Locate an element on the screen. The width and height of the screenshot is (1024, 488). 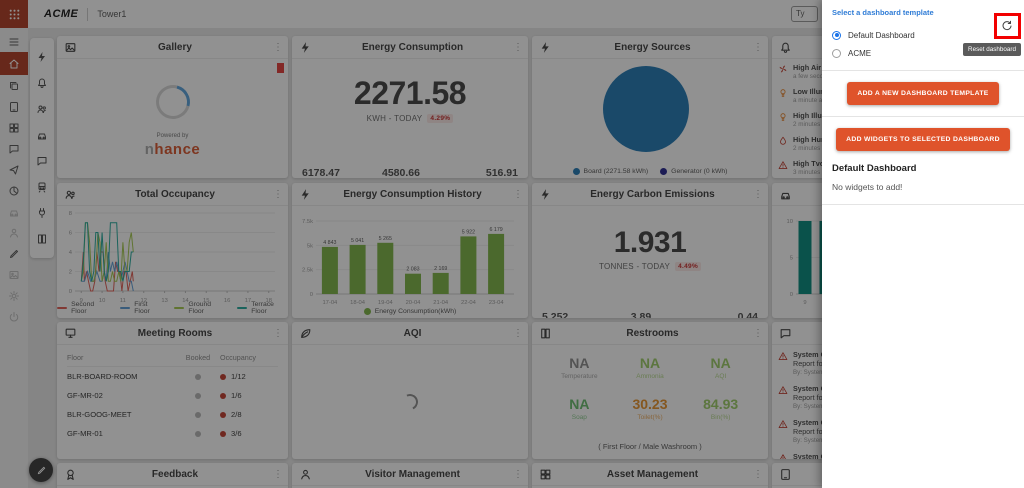
plug-icon is located at coordinates (42, 213).